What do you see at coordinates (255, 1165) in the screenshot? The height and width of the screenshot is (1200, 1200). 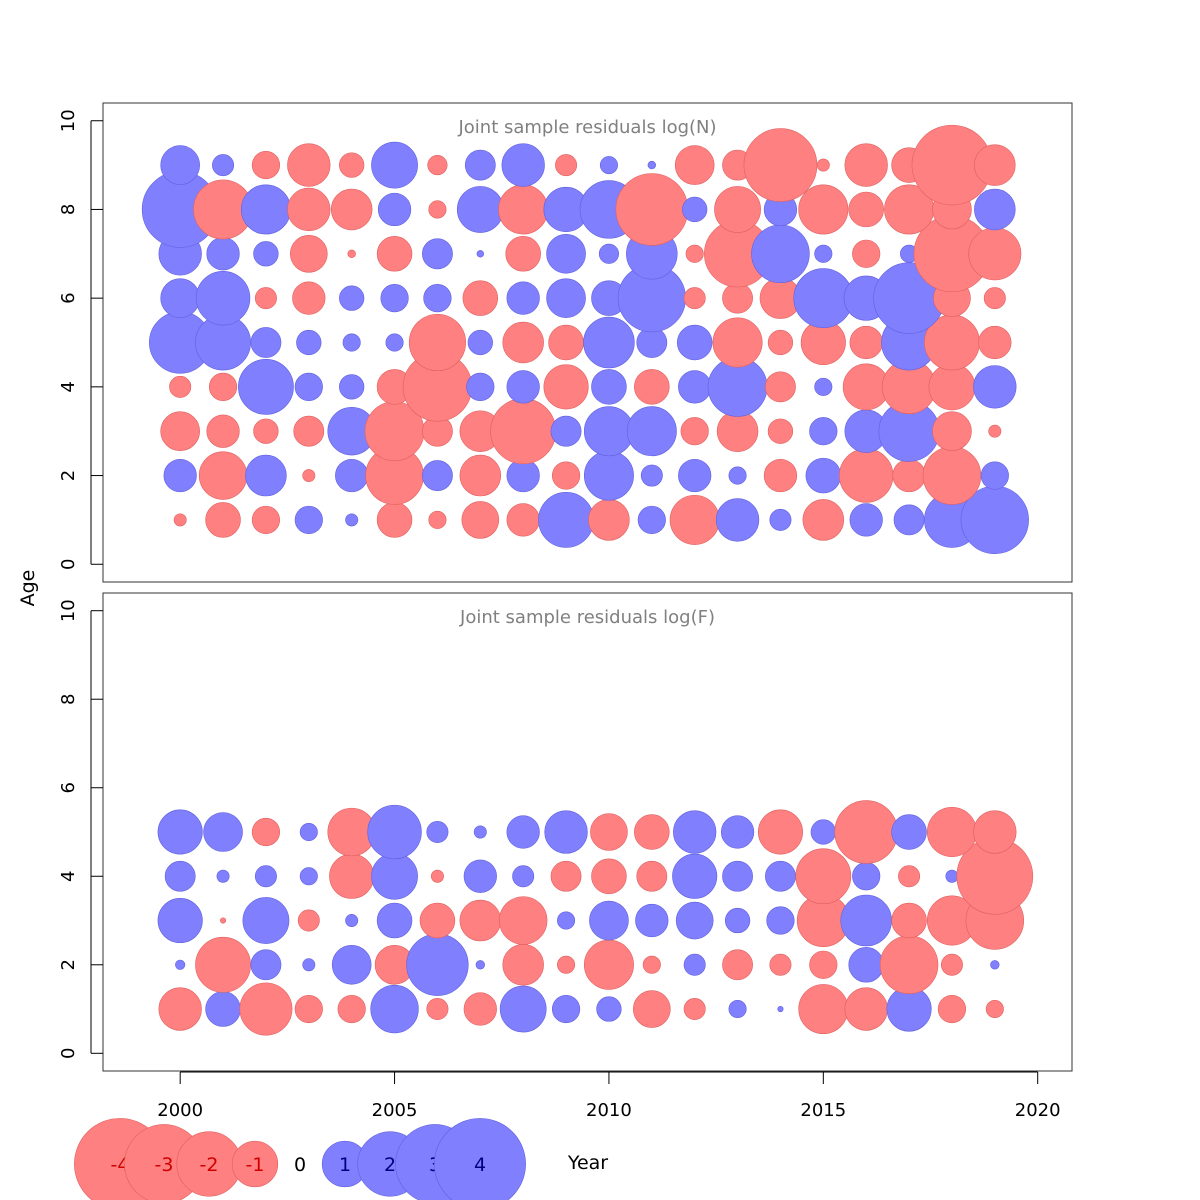 I see `legend-label: -1` at bounding box center [255, 1165].